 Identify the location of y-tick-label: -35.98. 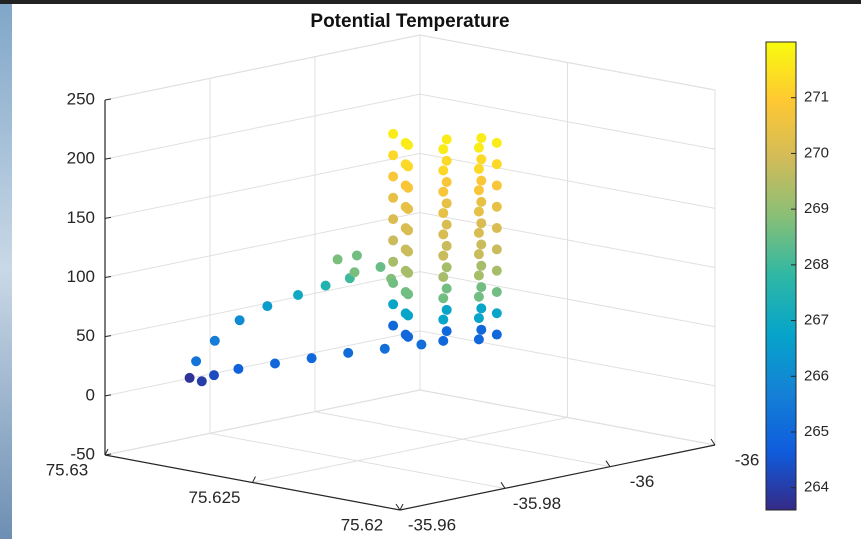
(537, 503).